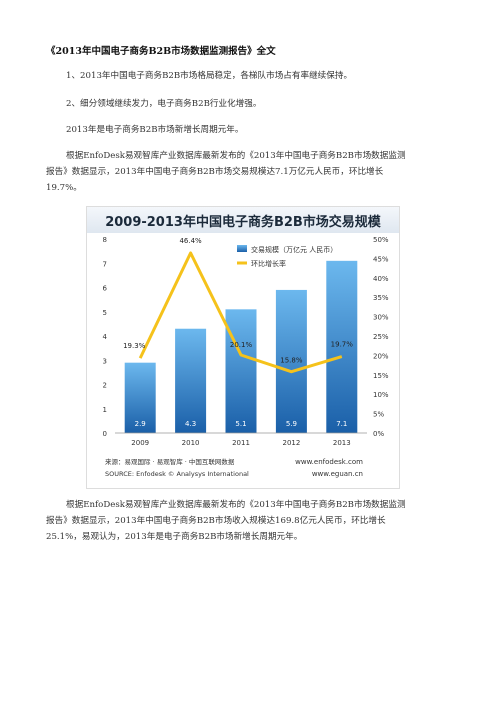  Describe the element at coordinates (105, 337) in the screenshot. I see `y-left-tick-label: 4` at that location.